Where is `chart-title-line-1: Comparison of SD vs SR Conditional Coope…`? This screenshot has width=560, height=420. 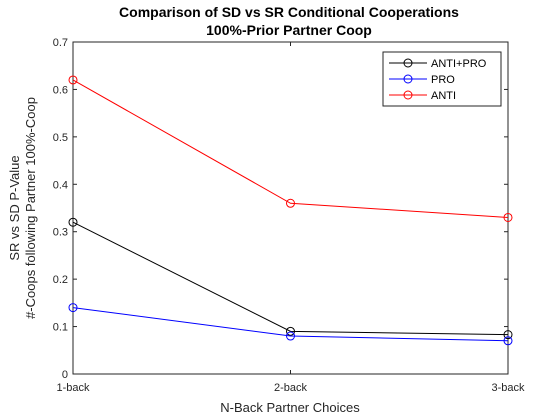 chart-title-line-1: Comparison of SD vs SR Conditional Coope… is located at coordinates (289, 12).